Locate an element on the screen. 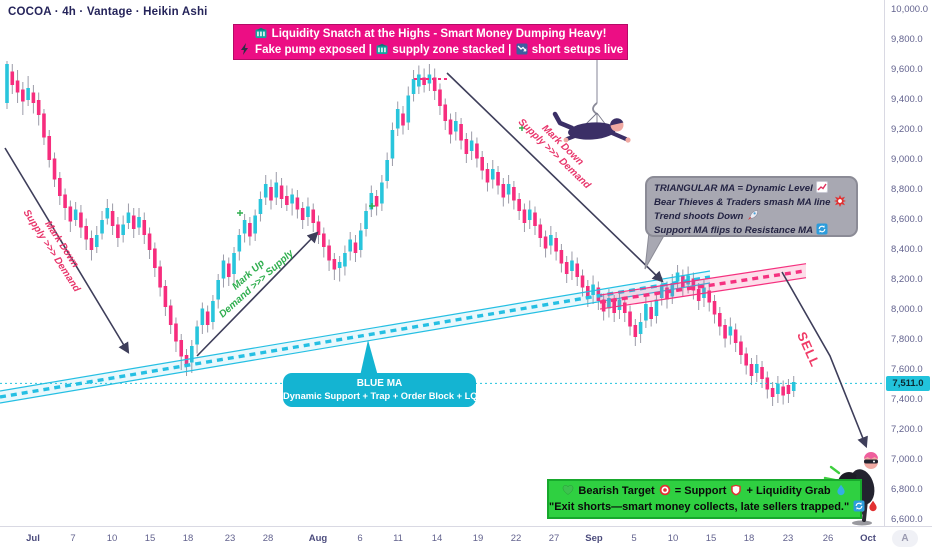 This screenshot has height=550, width=932. pink-ma-band-upper is located at coordinates (703, 279).